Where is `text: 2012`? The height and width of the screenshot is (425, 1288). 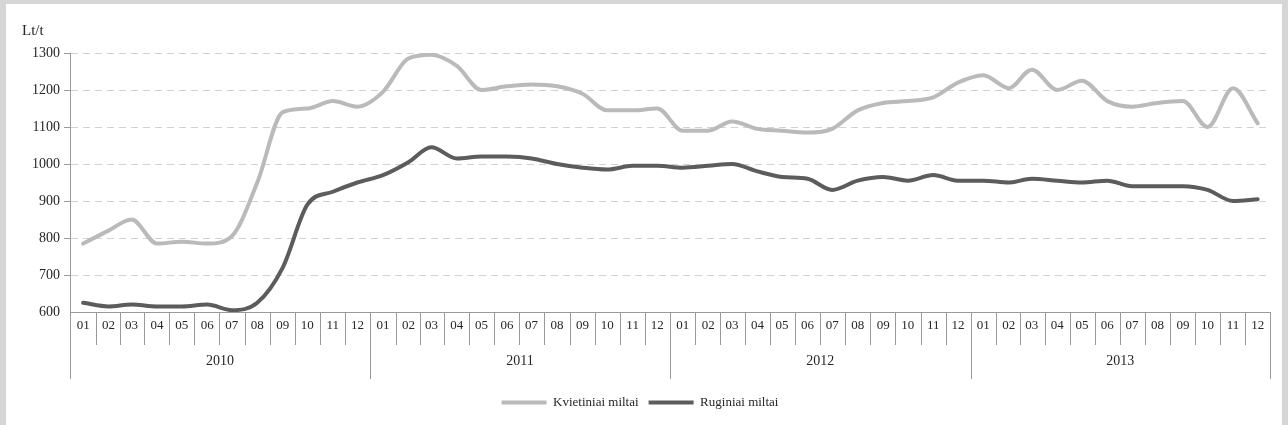
text: 2012 is located at coordinates (820, 360).